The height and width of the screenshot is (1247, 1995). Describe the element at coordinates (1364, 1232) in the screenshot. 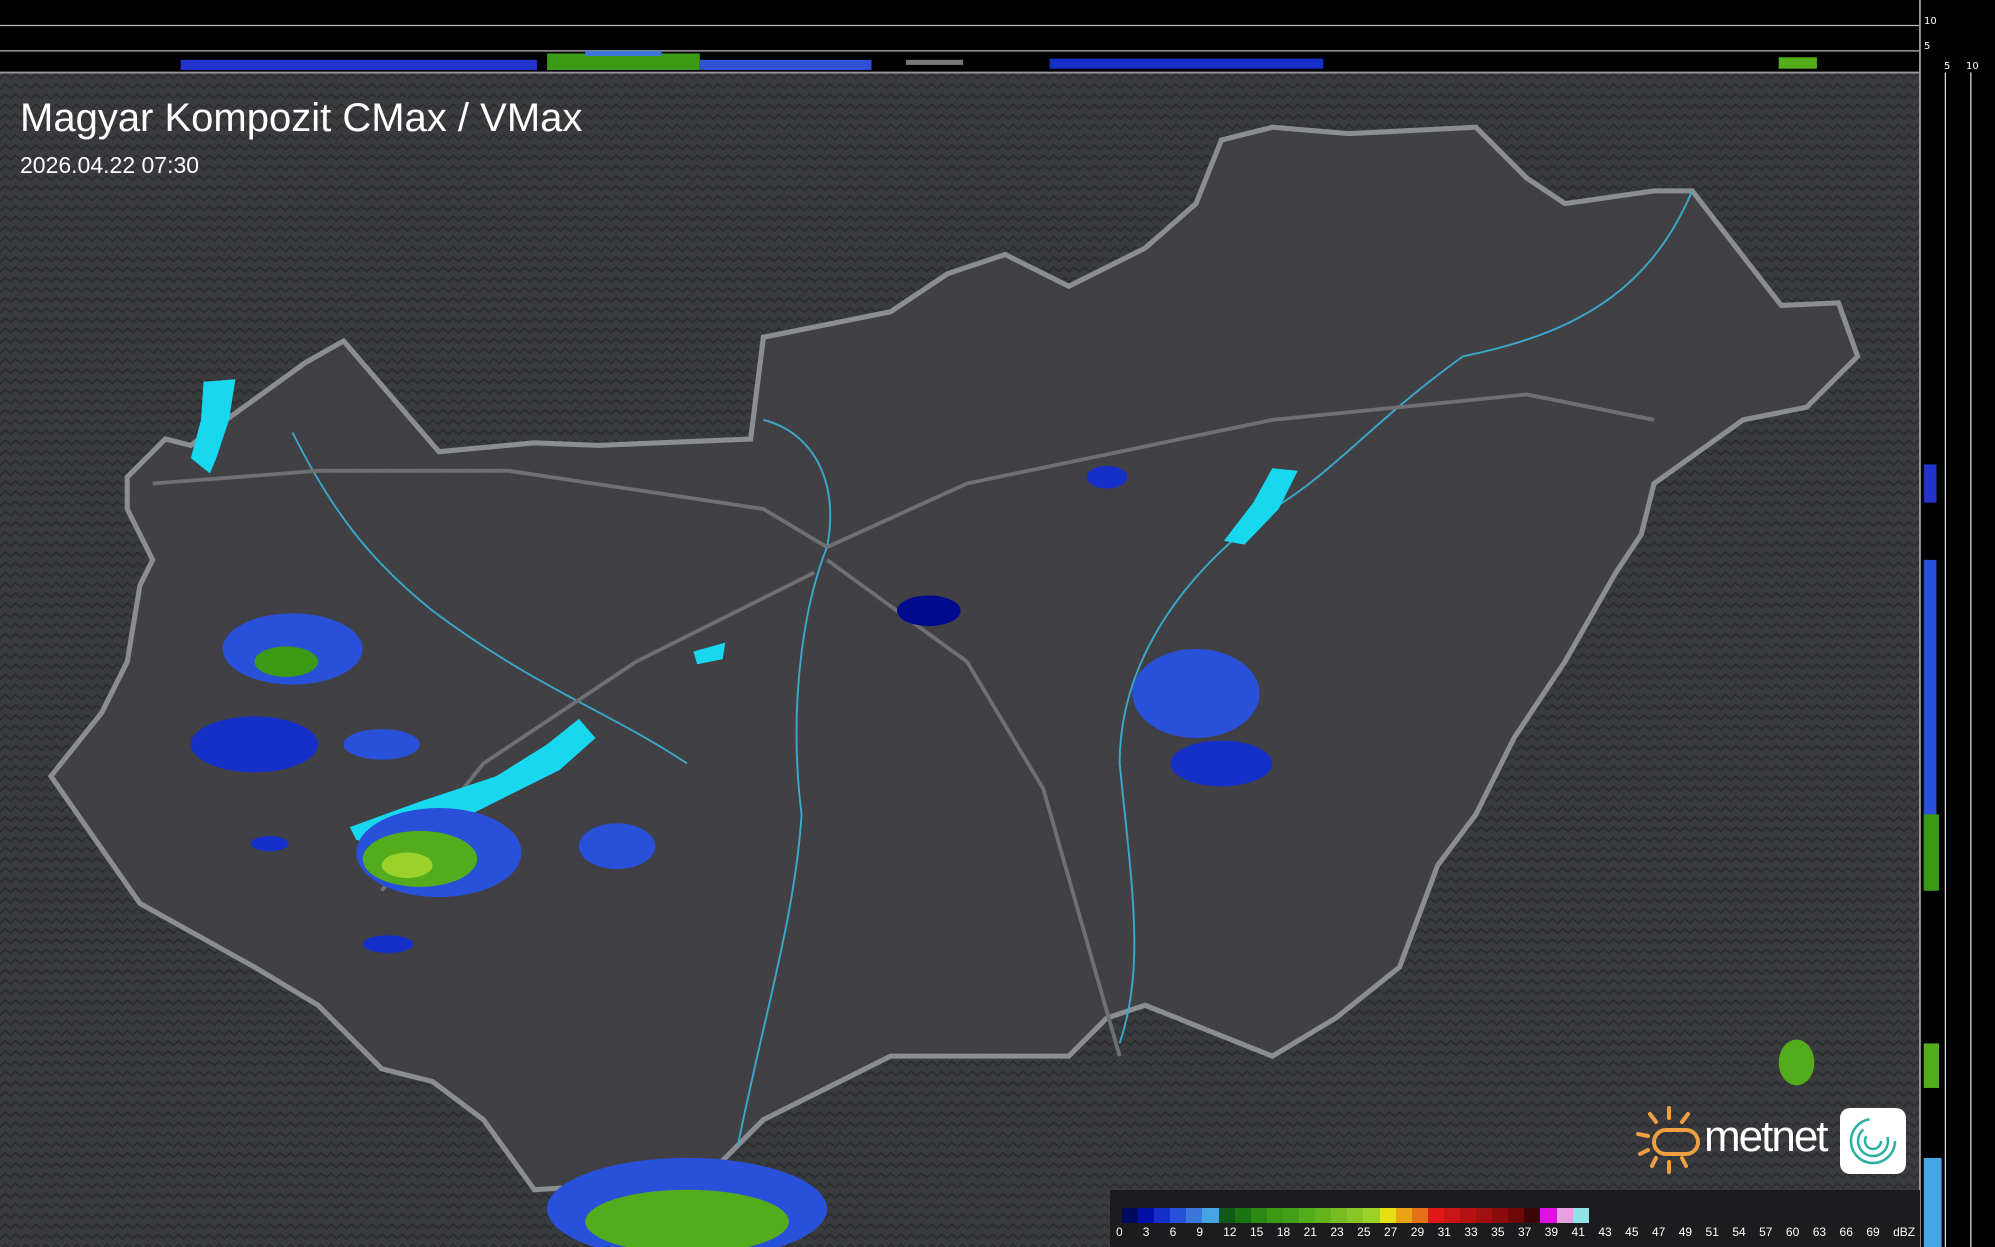

I see `legend-label: 25` at that location.